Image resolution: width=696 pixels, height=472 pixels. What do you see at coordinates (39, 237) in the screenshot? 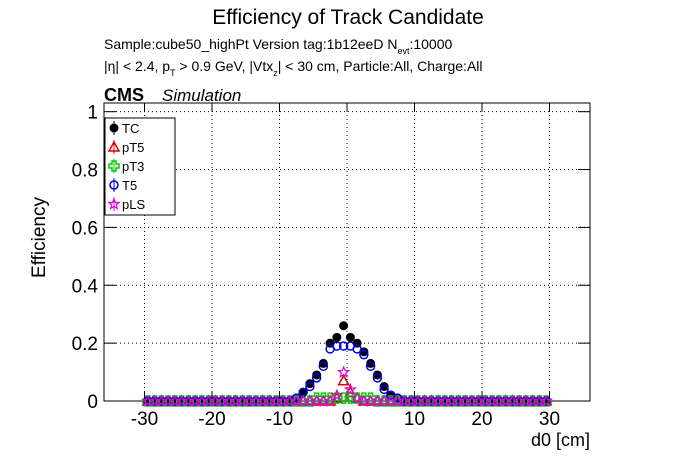
I see `y-axis-label: Efficiency` at bounding box center [39, 237].